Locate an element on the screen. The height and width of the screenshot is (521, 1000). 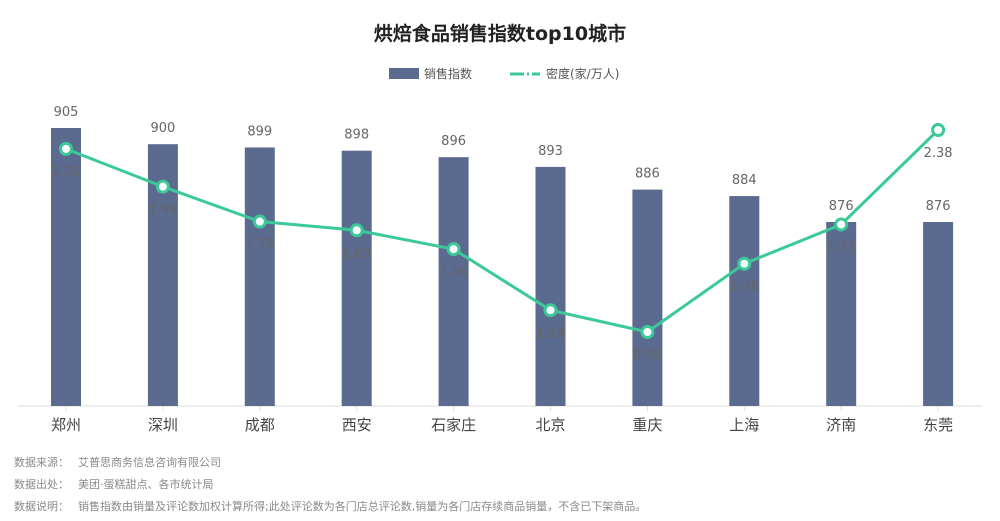
bar-value-label-4: 896 is located at coordinates (453, 141).